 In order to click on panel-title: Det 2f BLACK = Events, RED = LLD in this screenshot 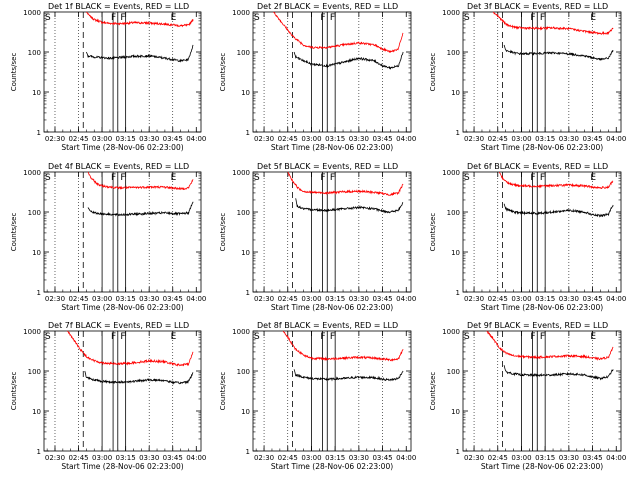, I will do `click(327, 6)`.